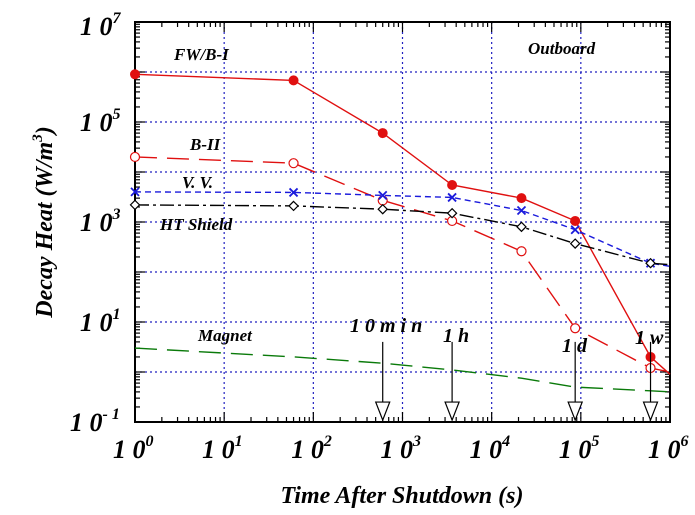  Describe the element at coordinates (456, 336) in the screenshot. I see `label-1h: 1 h` at that location.